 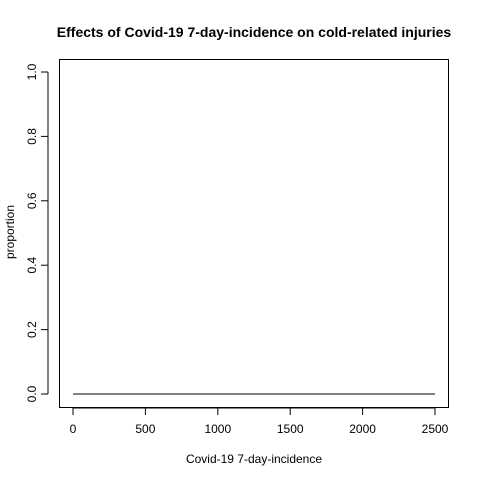 What do you see at coordinates (254, 459) in the screenshot?
I see `x-axis-label: Covid-19 7-day-incidence` at bounding box center [254, 459].